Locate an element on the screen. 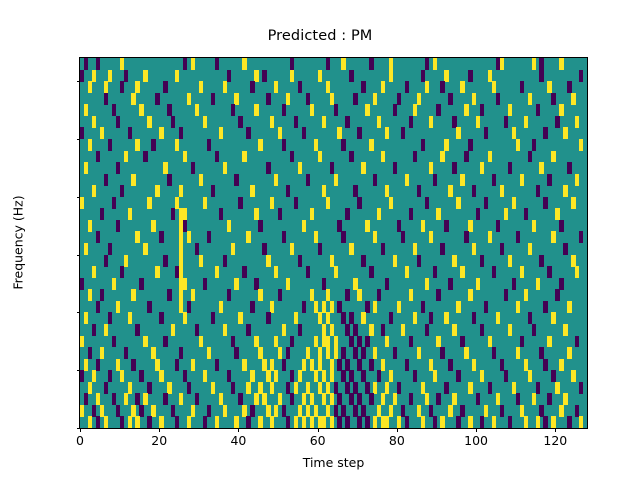  x-tick-label: 100 is located at coordinates (476, 440).